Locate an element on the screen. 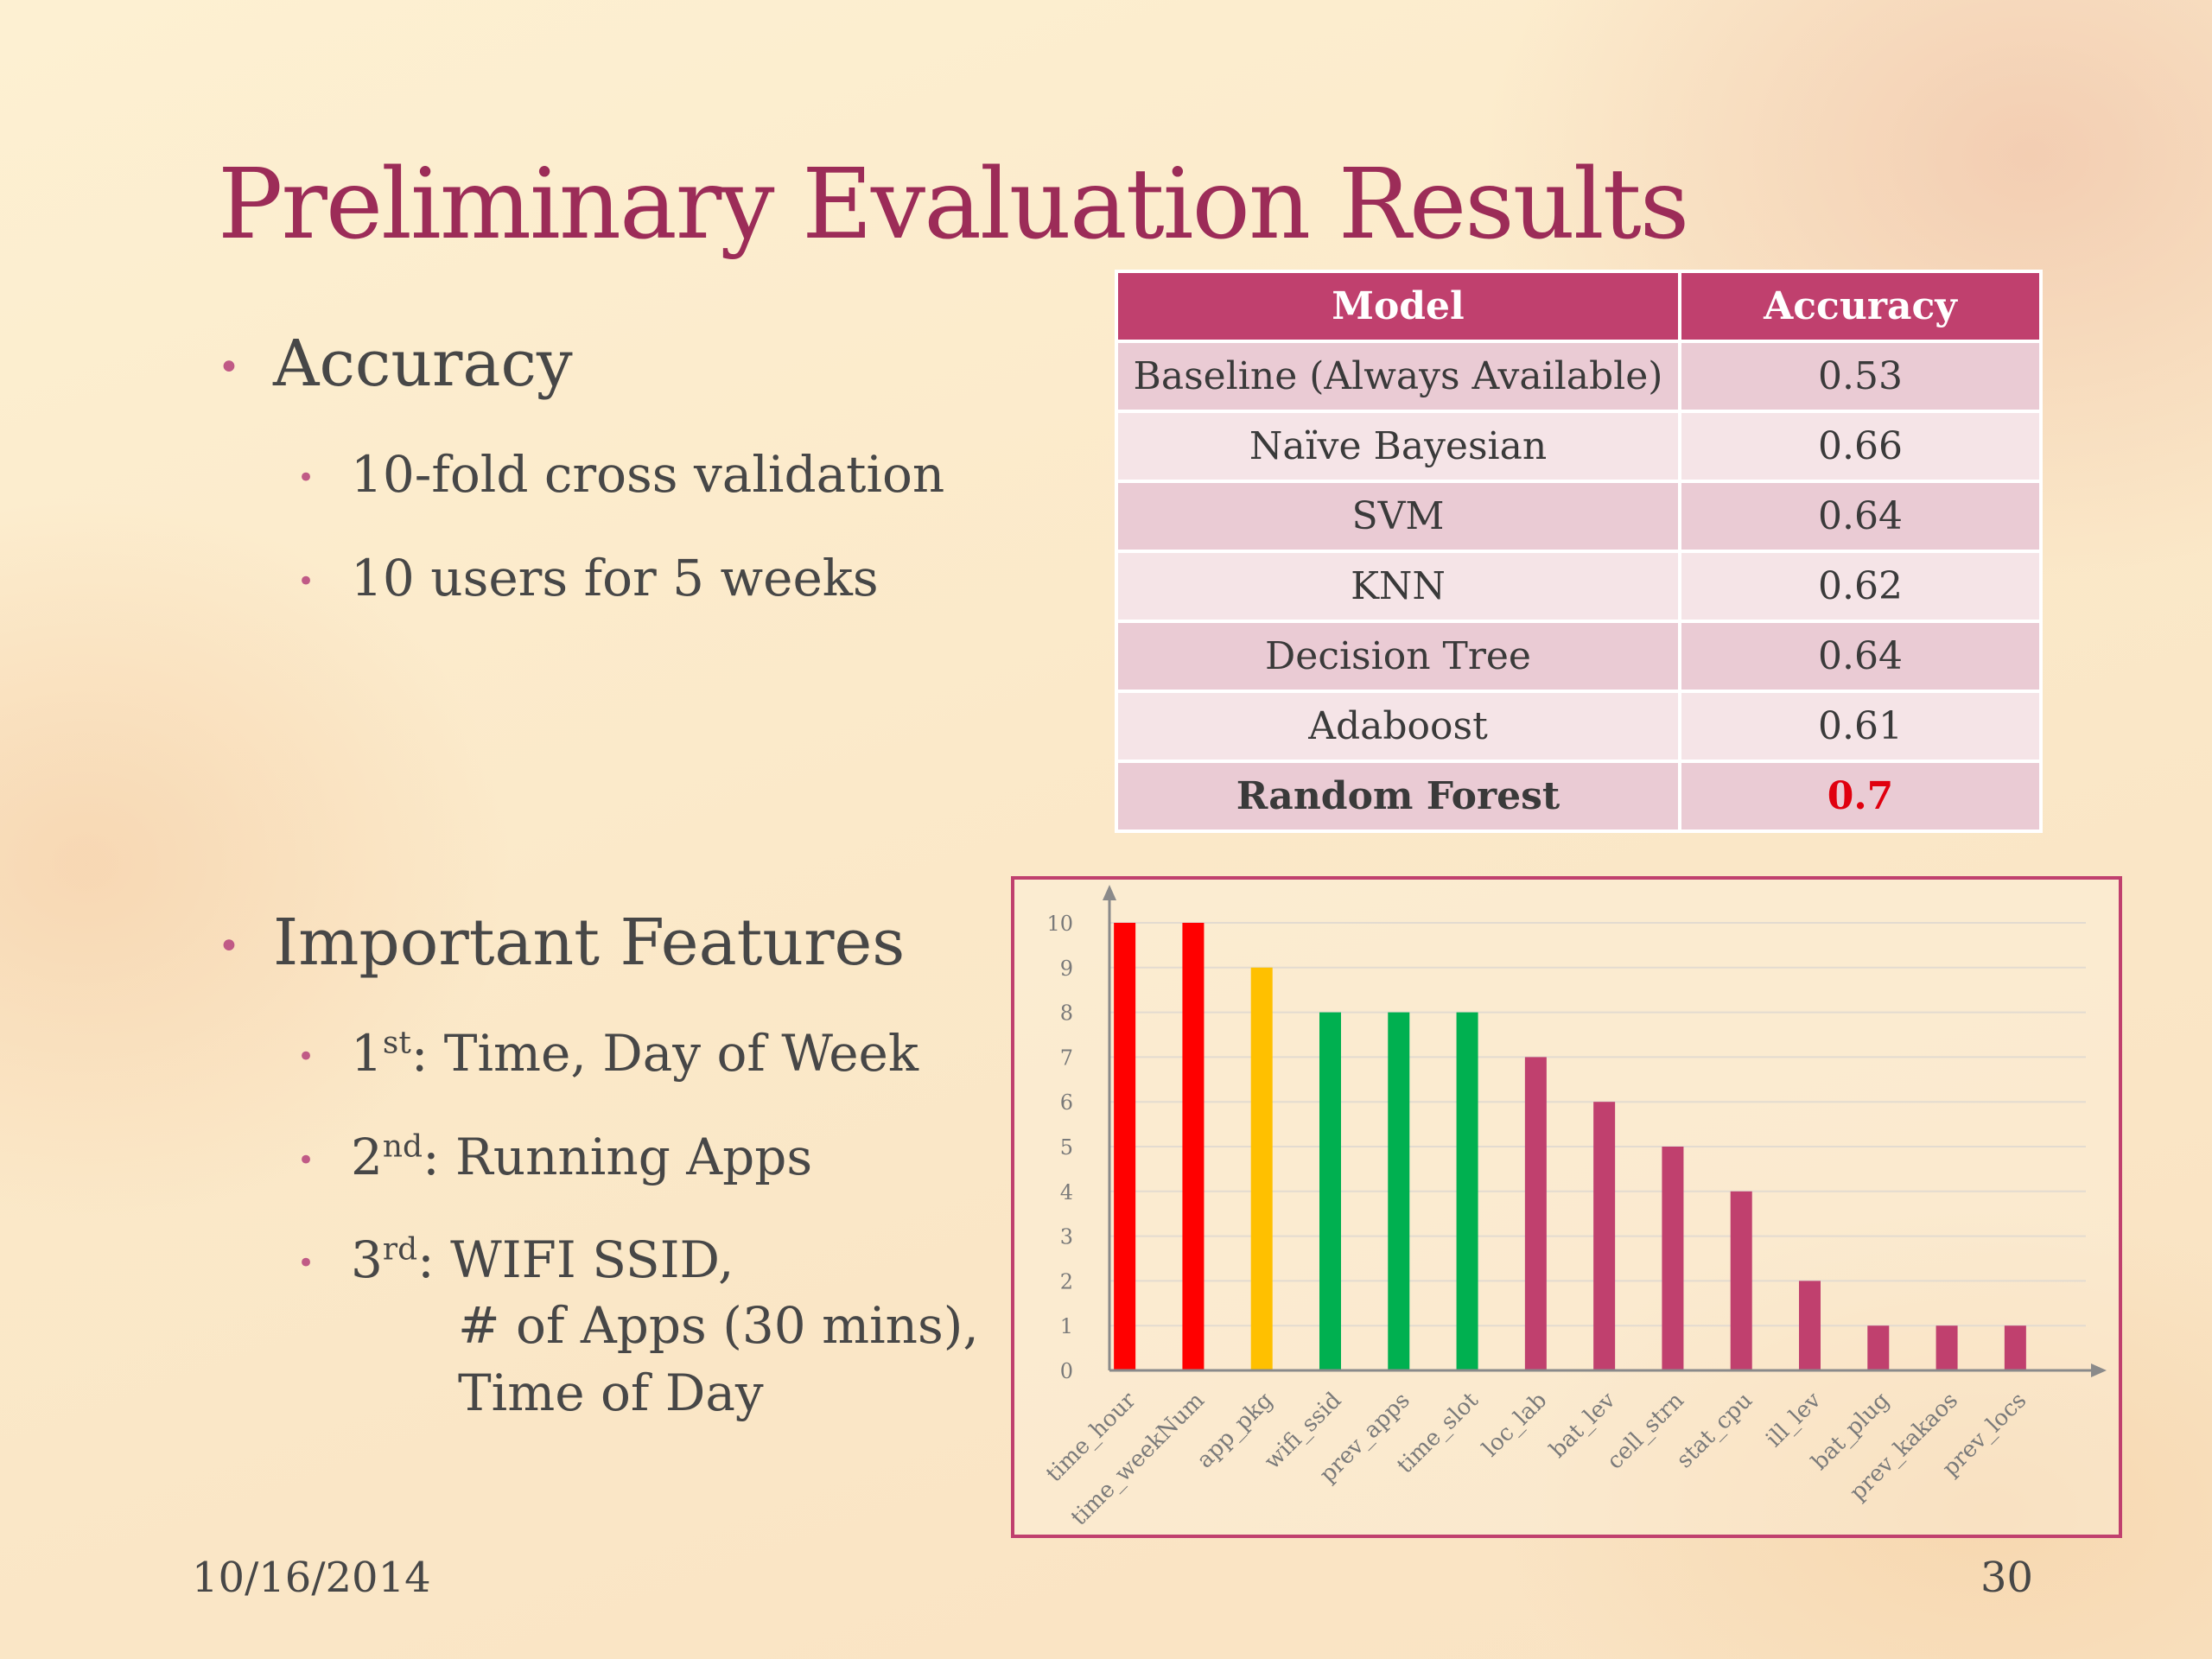  bullet-feature-first: • 1st: Time, Day of Week is located at coordinates (608, 1053).